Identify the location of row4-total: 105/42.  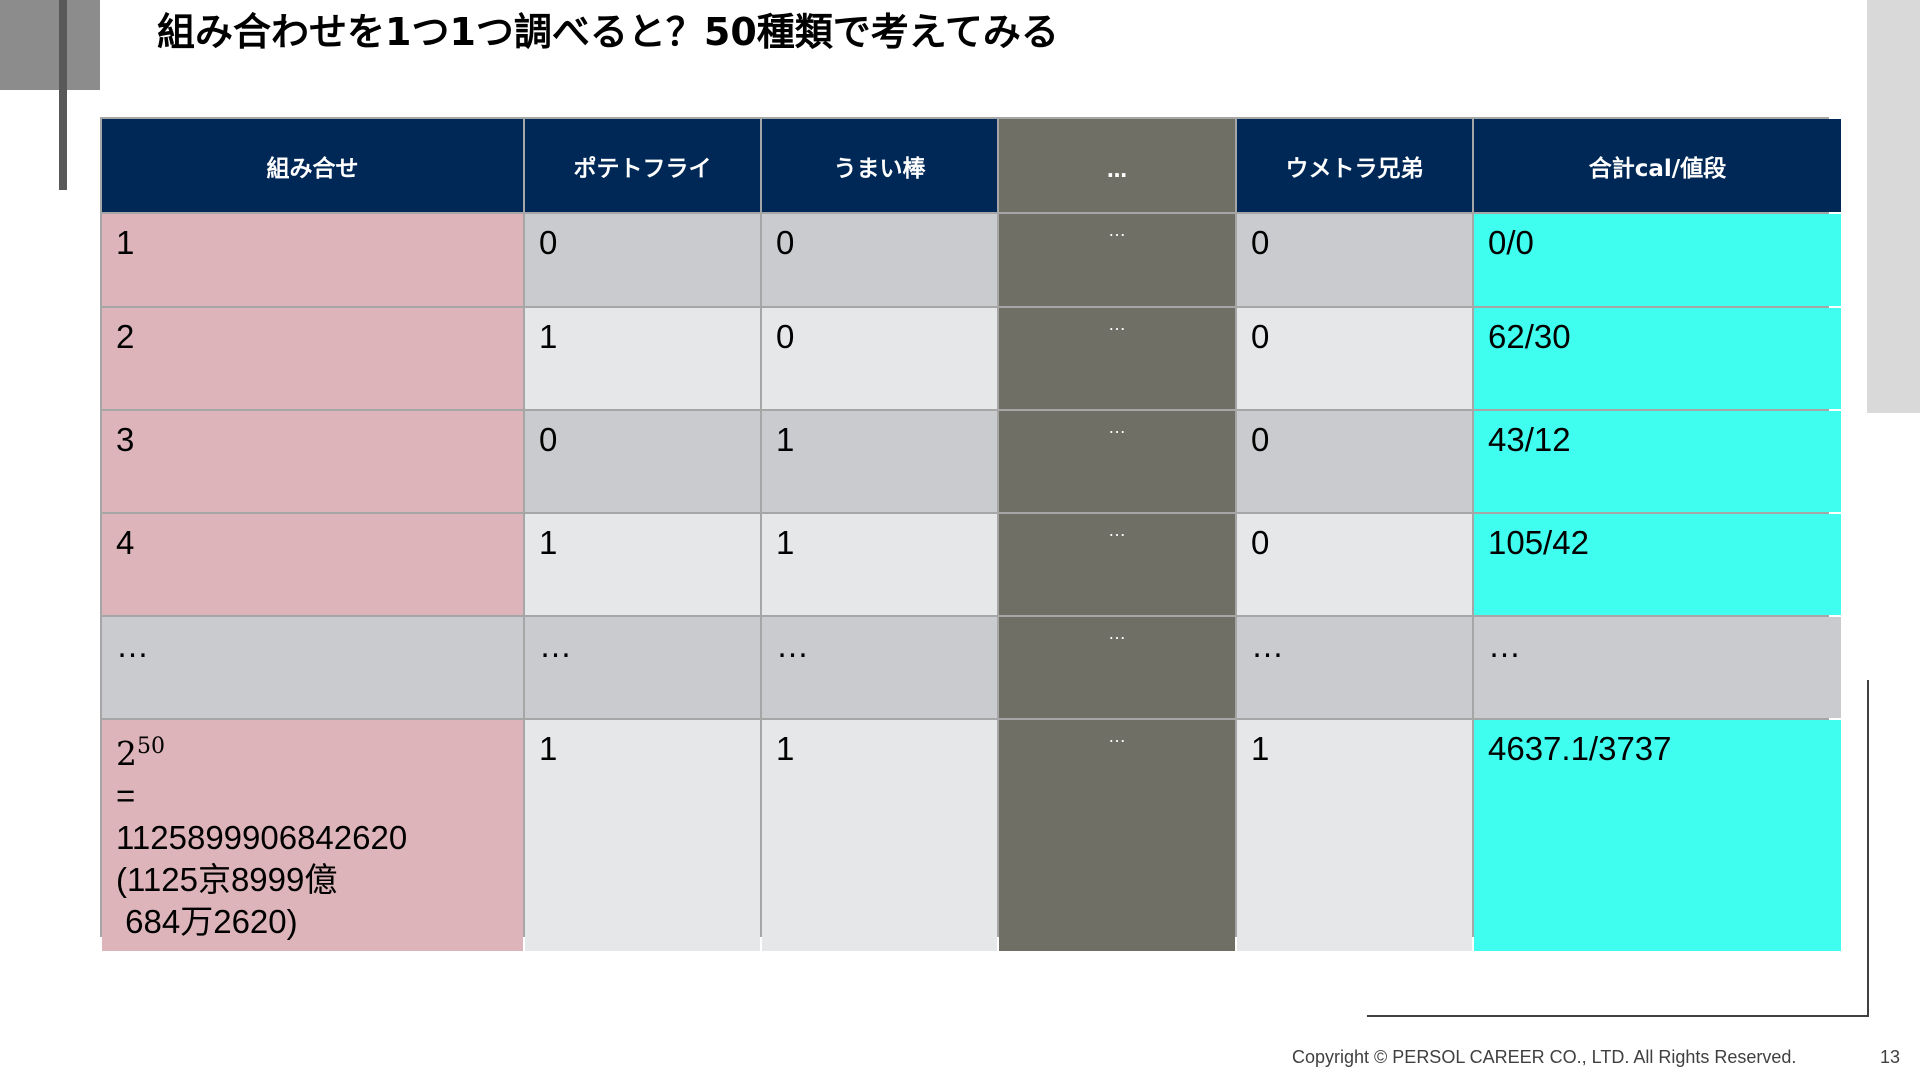
(1657, 564).